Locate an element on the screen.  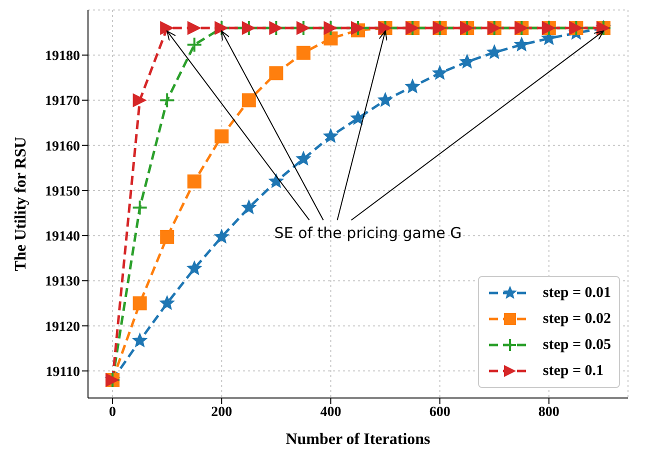
x-tick-label: 600 is located at coordinates (439, 412).